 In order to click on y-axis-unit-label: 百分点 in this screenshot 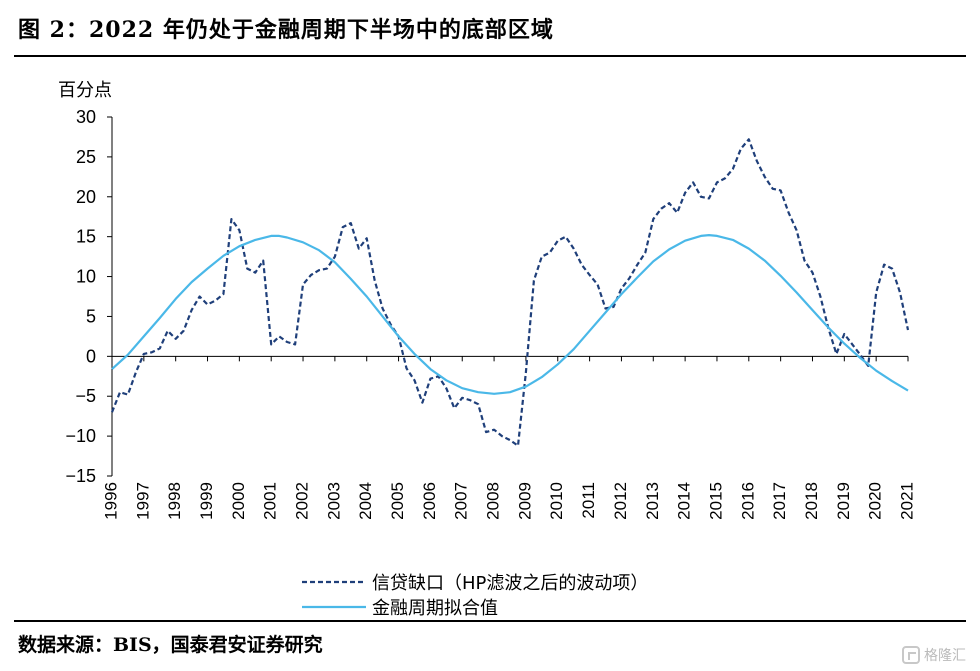, I will do `click(85, 90)`.